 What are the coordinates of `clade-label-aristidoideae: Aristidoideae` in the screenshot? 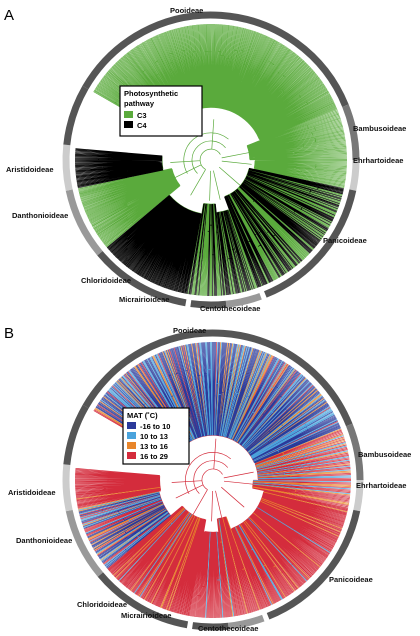 It's located at (30, 169).